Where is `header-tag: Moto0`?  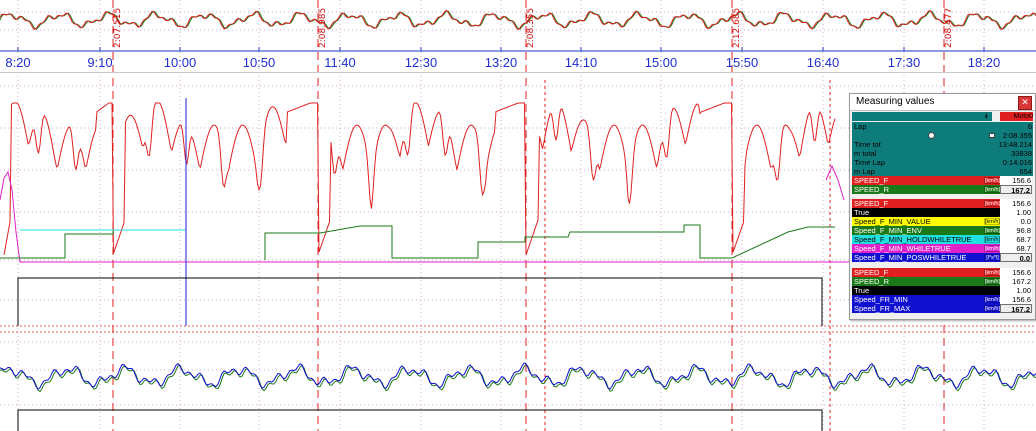 header-tag: Moto0 is located at coordinates (1016, 116).